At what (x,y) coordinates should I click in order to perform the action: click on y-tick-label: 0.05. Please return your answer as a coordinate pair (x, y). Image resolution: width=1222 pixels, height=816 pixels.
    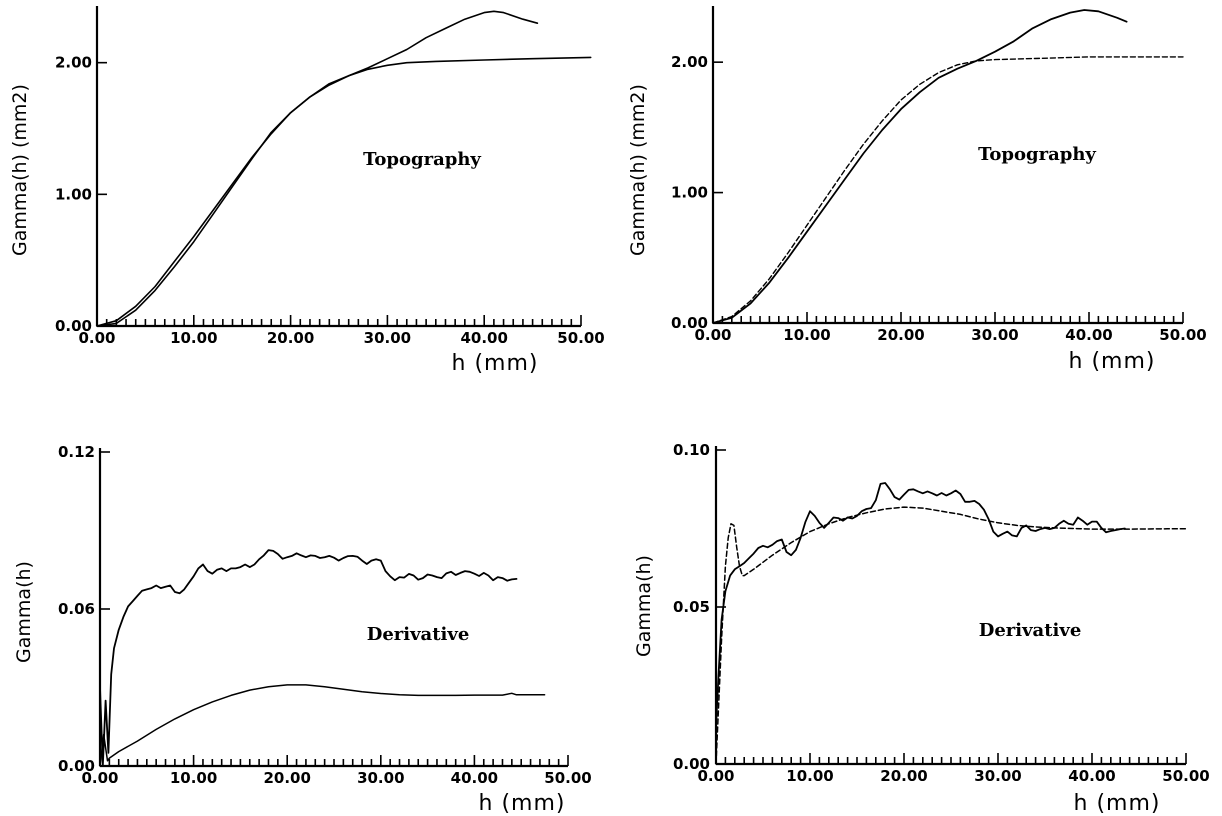
    Looking at the image, I should click on (691, 607).